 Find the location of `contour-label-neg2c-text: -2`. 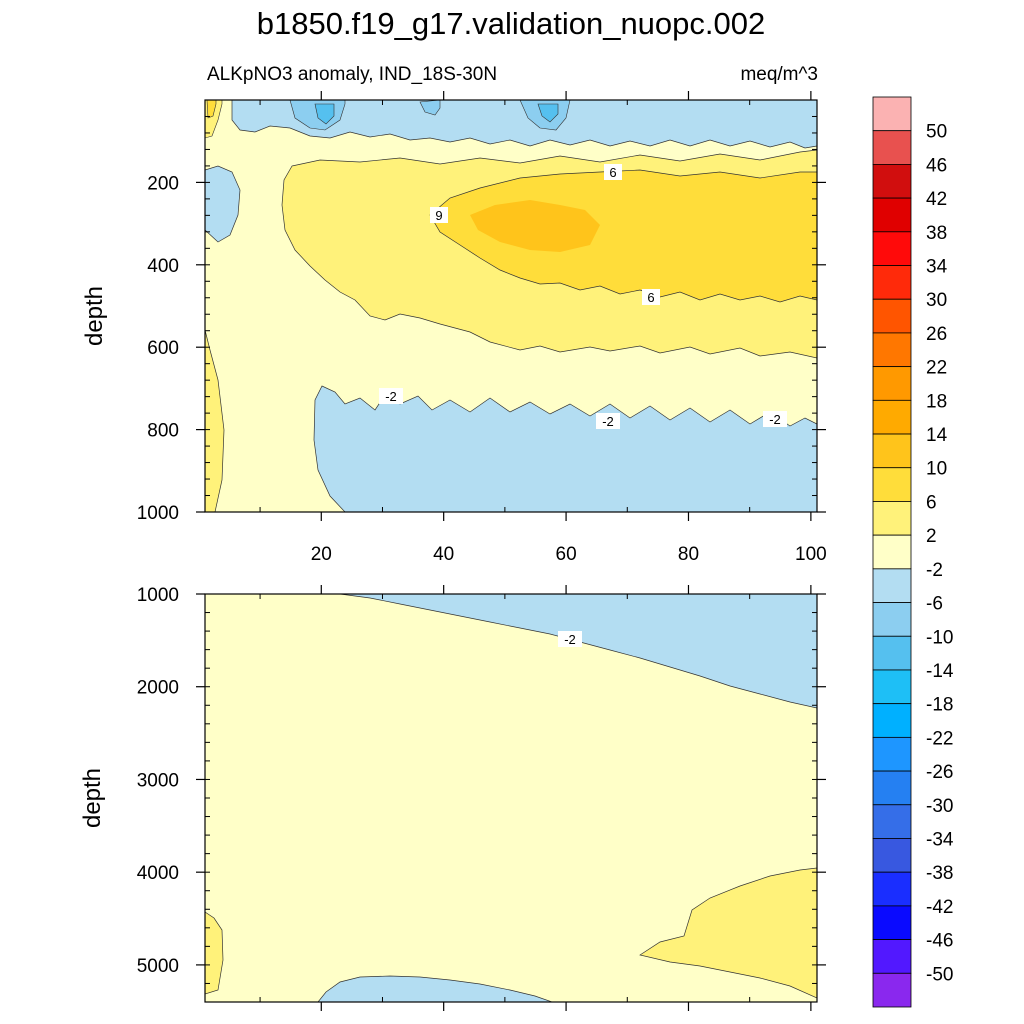

contour-label-neg2c-text: -2 is located at coordinates (775, 419).